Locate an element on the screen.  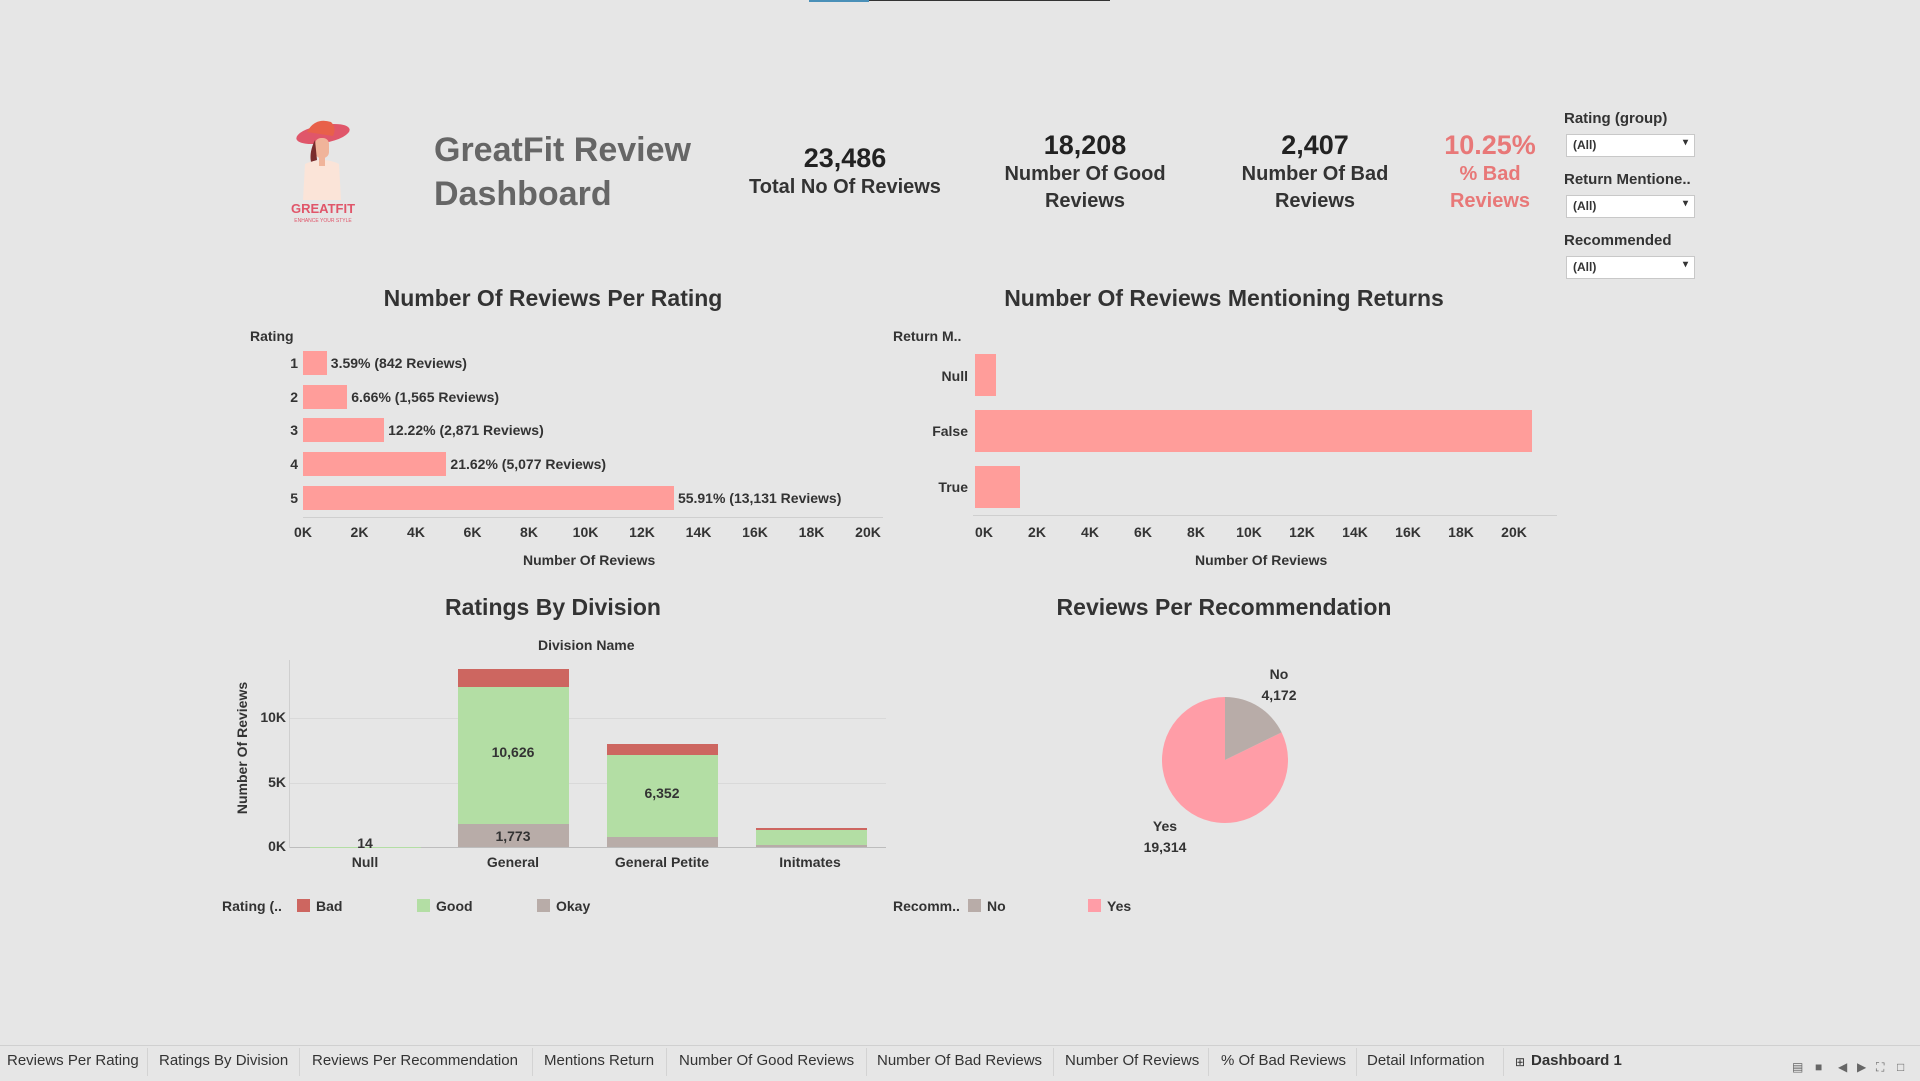
chart-rating-data-label: 55.91% (13,131 Reviews) is located at coordinates (759, 498).